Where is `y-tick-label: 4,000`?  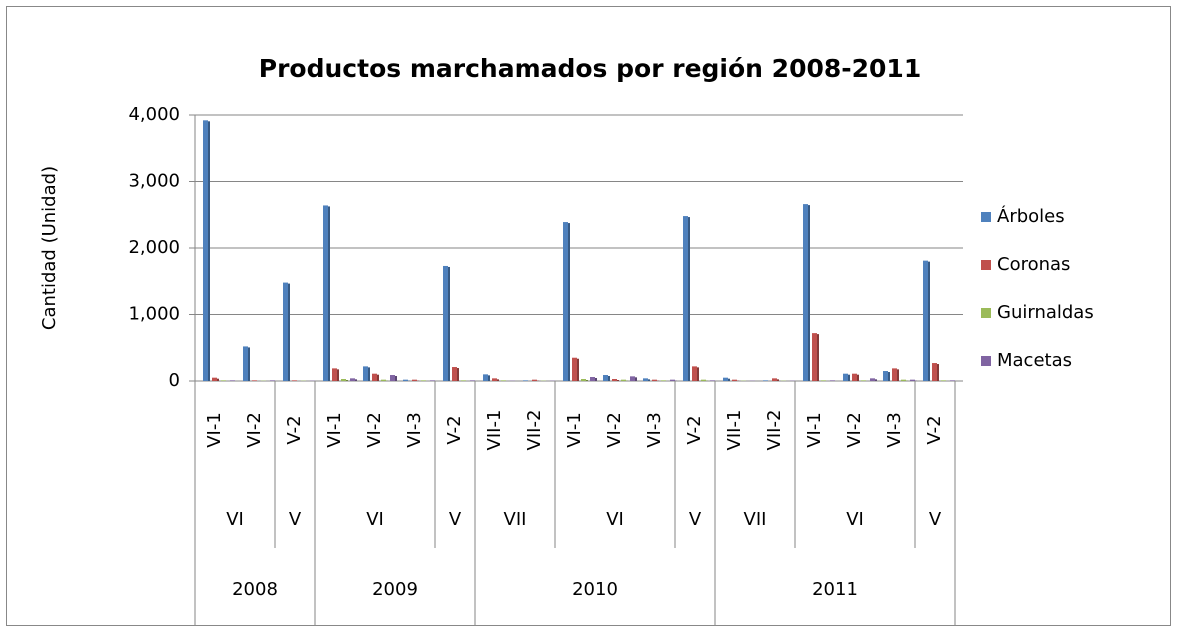 y-tick-label: 4,000 is located at coordinates (154, 114).